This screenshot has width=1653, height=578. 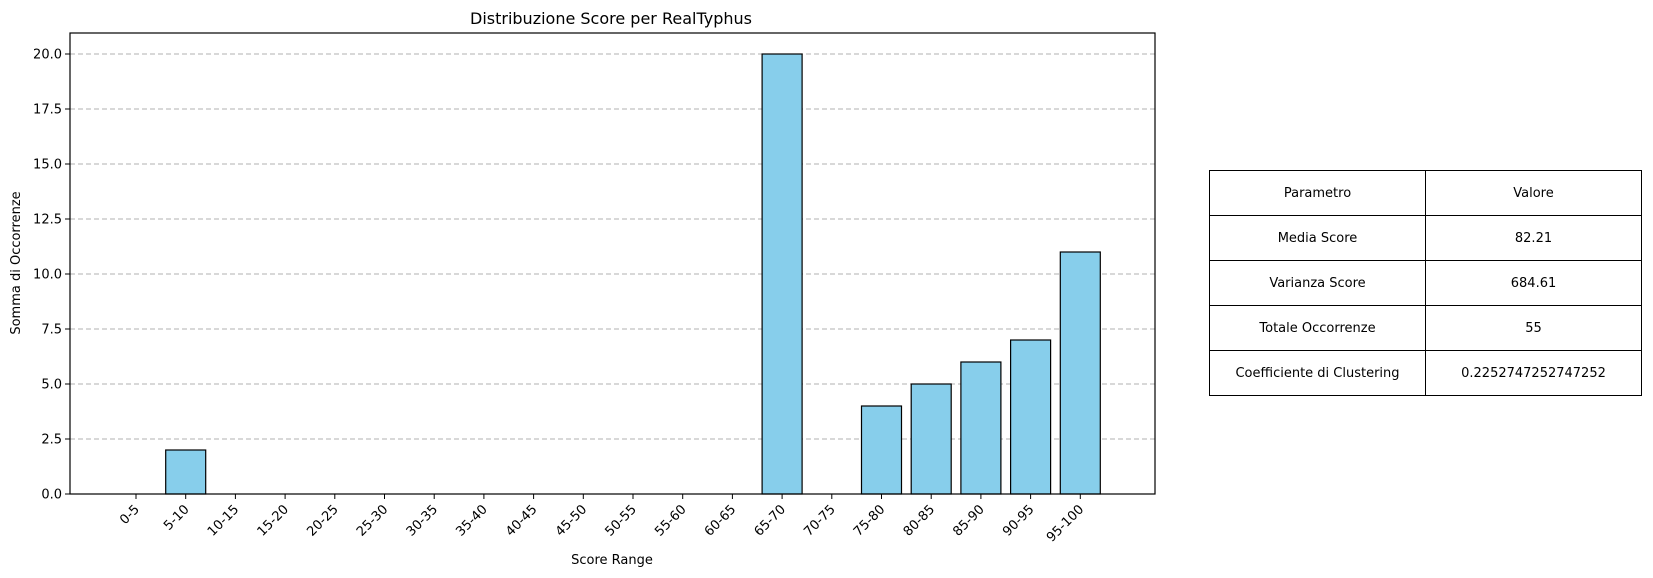 What do you see at coordinates (1533, 193) in the screenshot?
I see `table-header-cell: Valore` at bounding box center [1533, 193].